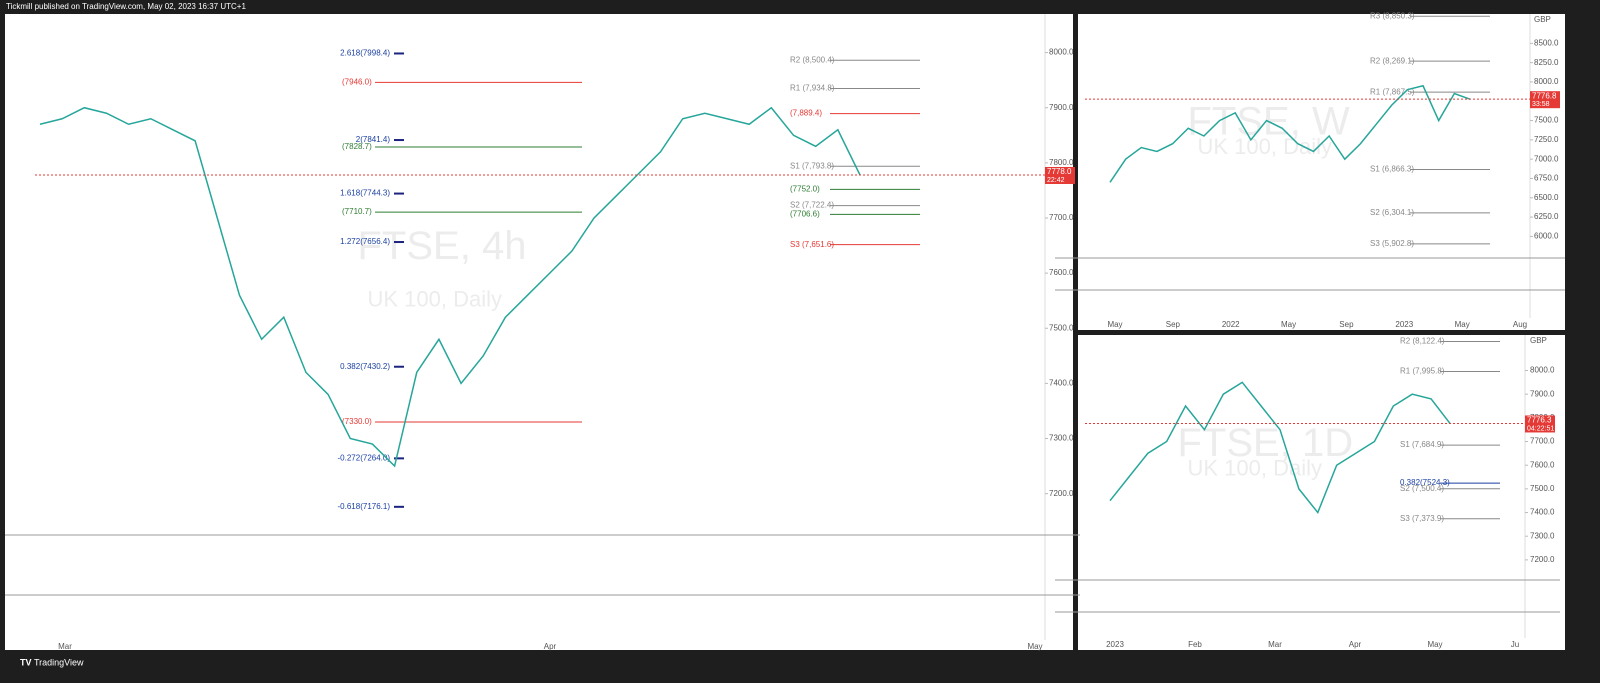 The height and width of the screenshot is (683, 1600). Describe the element at coordinates (59, 662) in the screenshot. I see `brand: TradingView` at that location.